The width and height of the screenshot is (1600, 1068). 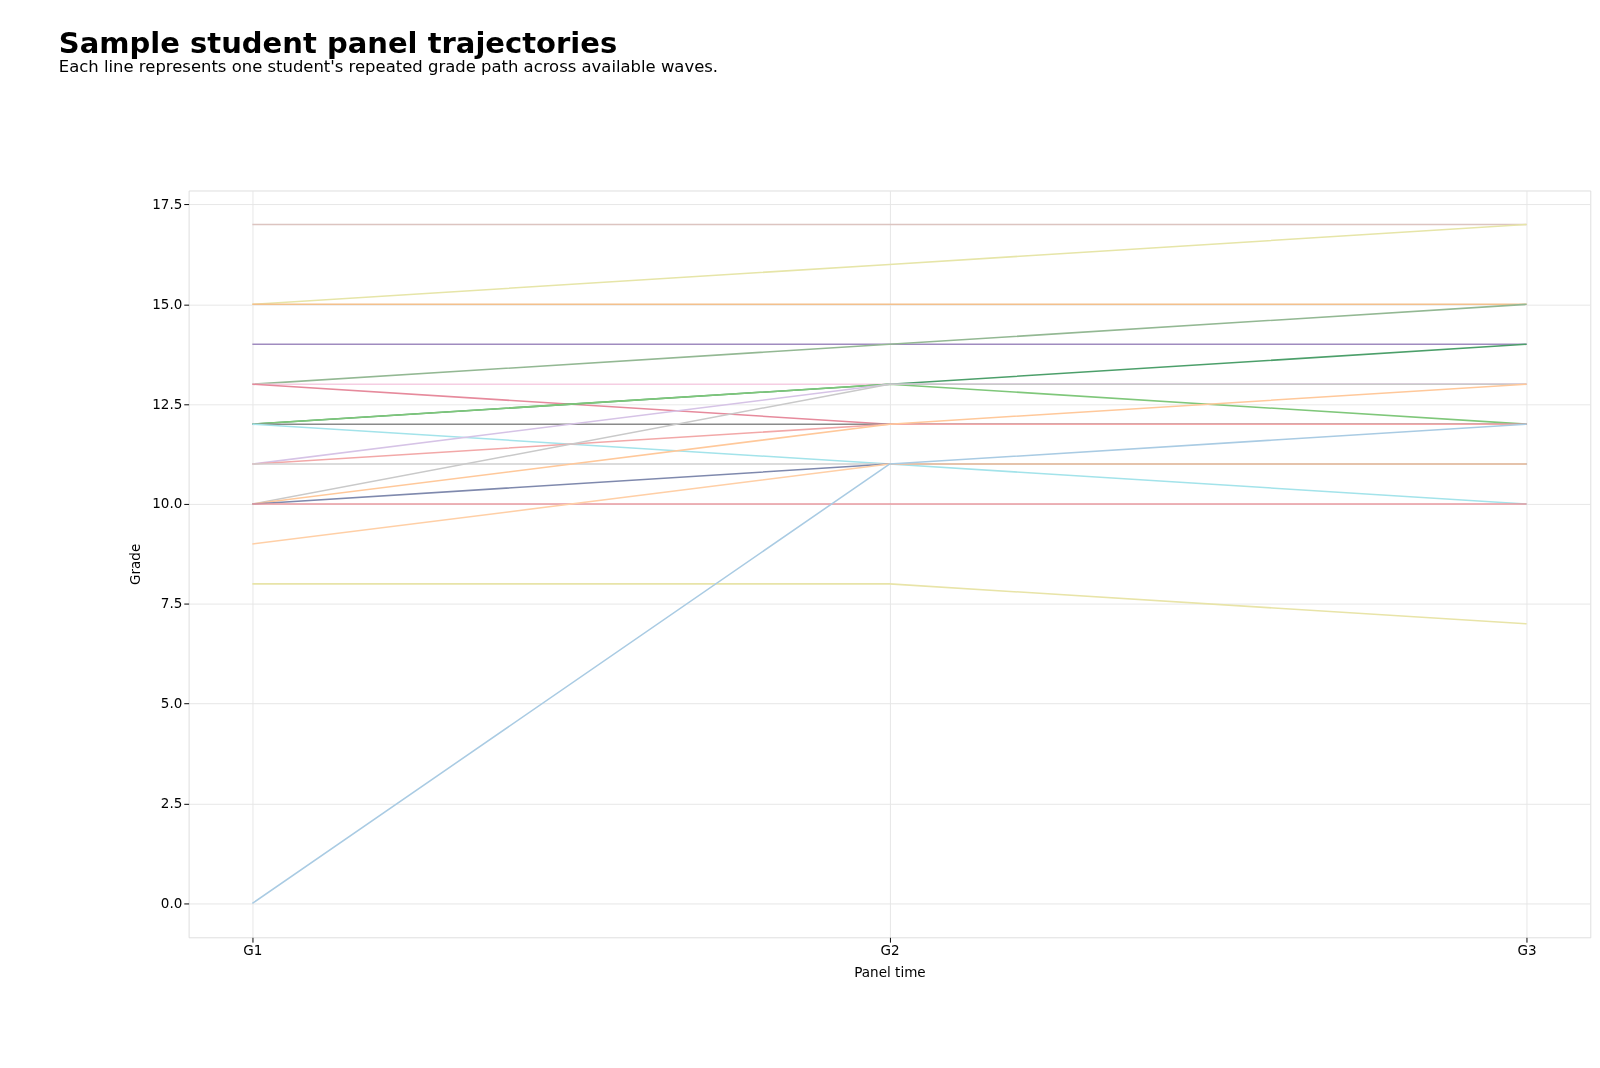 What do you see at coordinates (167, 403) in the screenshot?
I see `y-tick-label: 12.5` at bounding box center [167, 403].